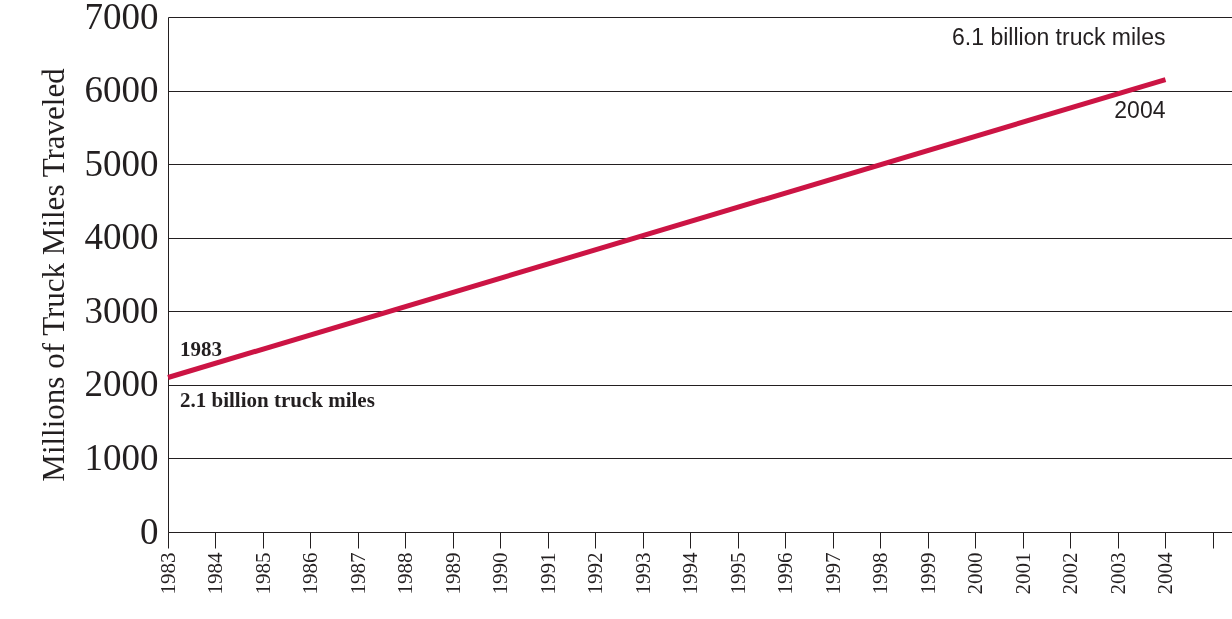 Image resolution: width=1232 pixels, height=619 pixels. Describe the element at coordinates (500, 573) in the screenshot. I see `x-tick-label: 1990` at that location.